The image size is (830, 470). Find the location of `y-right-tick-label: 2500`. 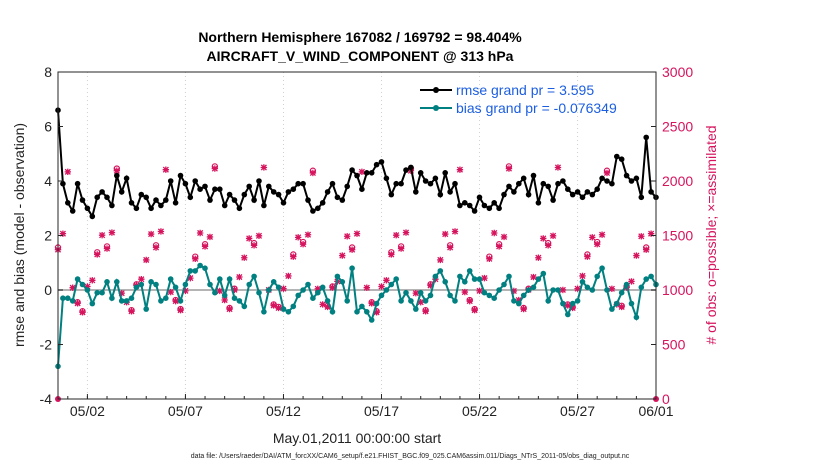

y-right-tick-label: 2500 is located at coordinates (677, 127).